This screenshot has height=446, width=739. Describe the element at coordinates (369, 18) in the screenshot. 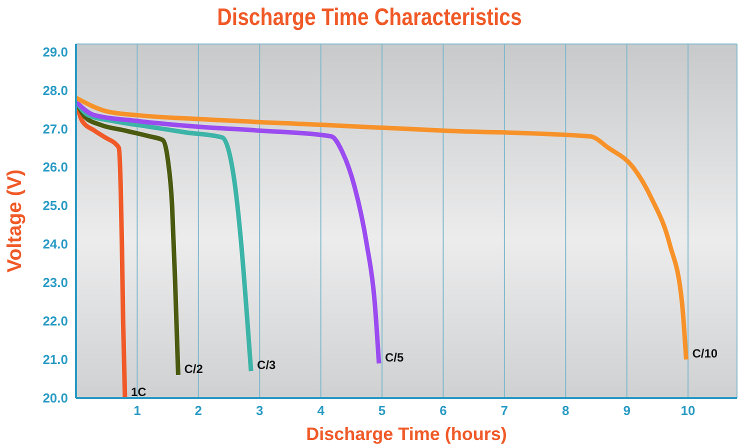

I see `chart-title: Discharge Time Characteristics` at that location.